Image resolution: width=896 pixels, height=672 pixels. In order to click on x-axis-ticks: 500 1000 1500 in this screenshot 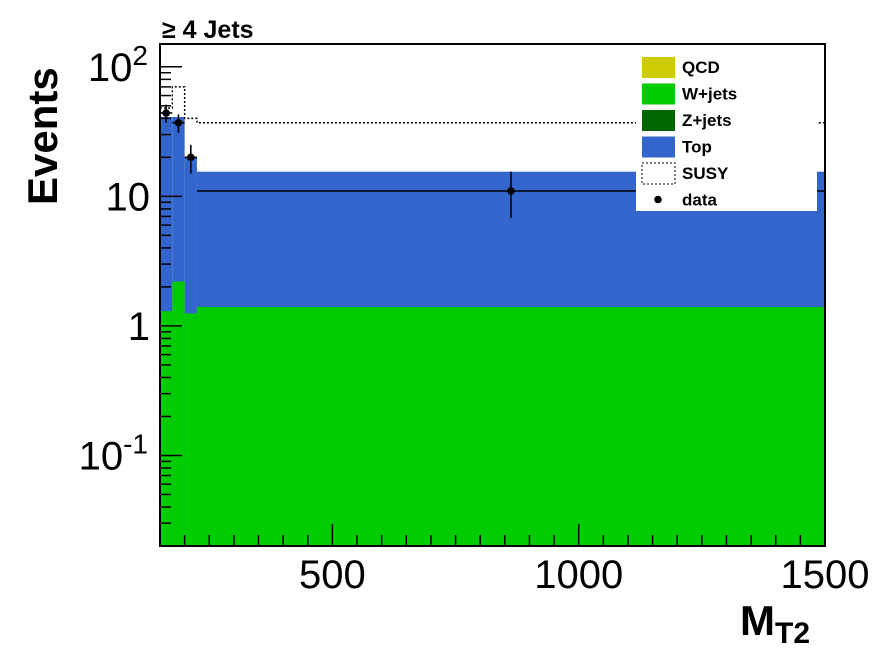, I will do `click(526, 560)`.